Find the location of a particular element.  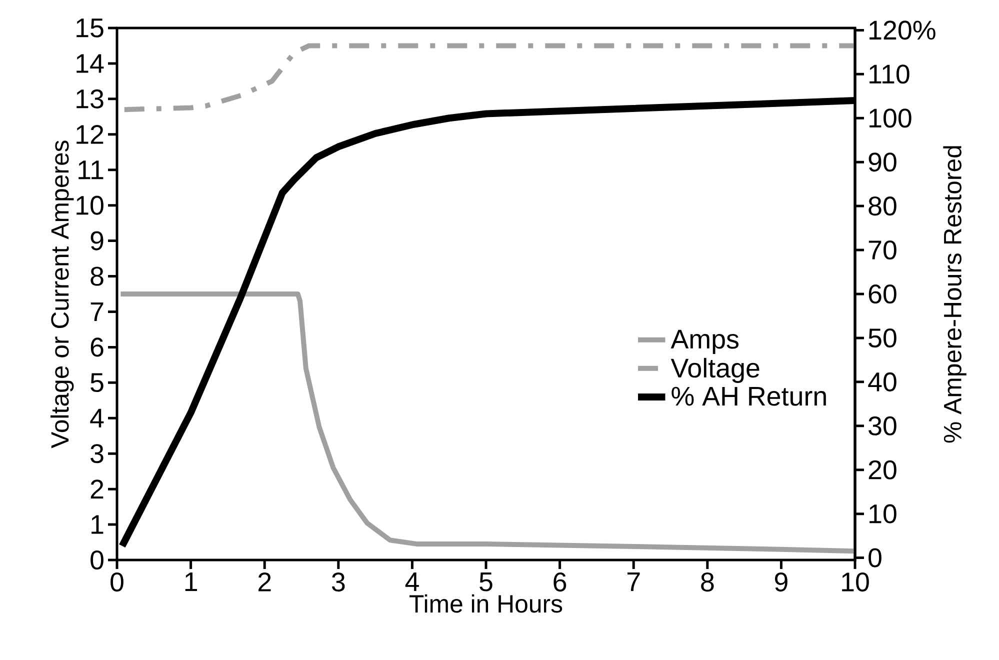

y-tick-label: 12 is located at coordinates (90, 134).